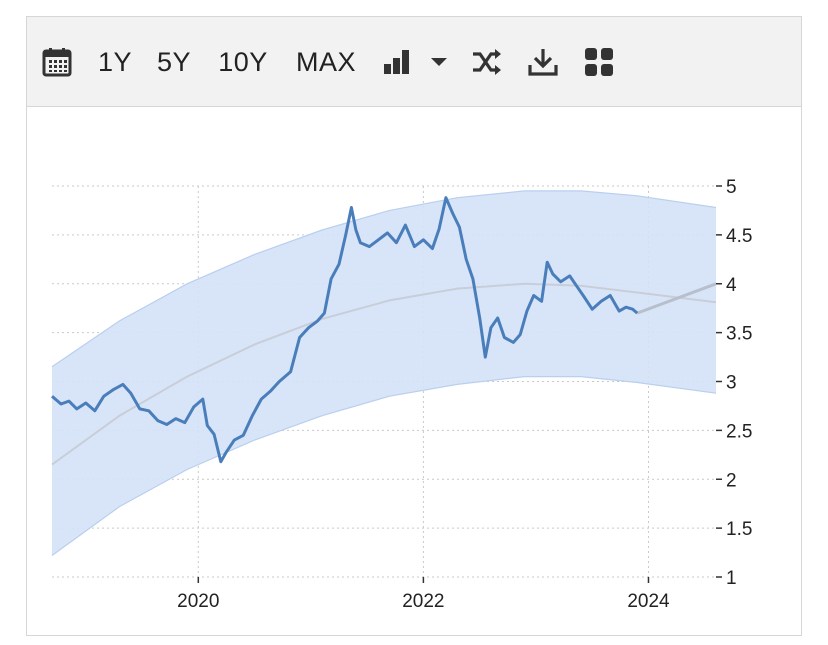  What do you see at coordinates (648, 601) in the screenshot?
I see `x-tick-label: 2024` at bounding box center [648, 601].